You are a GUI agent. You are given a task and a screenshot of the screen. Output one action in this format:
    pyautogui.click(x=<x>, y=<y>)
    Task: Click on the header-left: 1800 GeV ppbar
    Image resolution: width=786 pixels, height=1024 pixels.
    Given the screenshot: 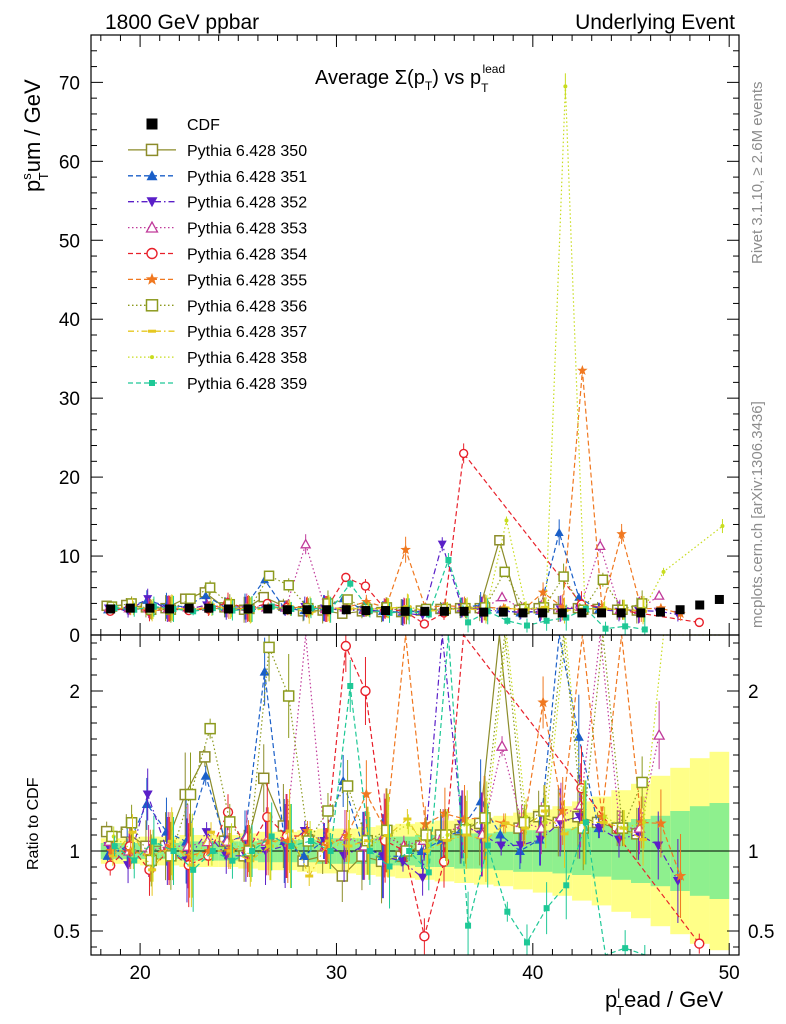 What is the action you would take?
    pyautogui.click(x=182, y=22)
    